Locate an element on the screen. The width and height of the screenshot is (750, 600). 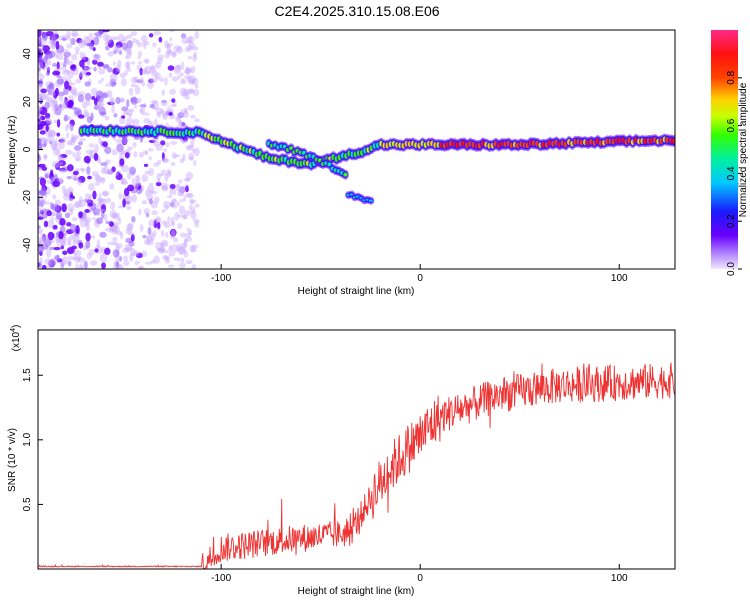
colorbar-tick-label: 0.0 is located at coordinates (731, 269).